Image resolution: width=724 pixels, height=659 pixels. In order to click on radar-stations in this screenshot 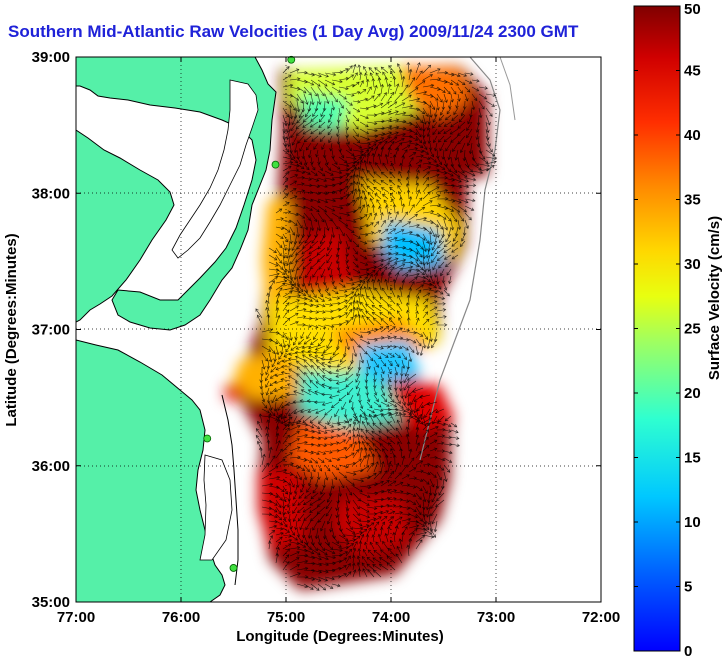, I will do `click(249, 313)`.